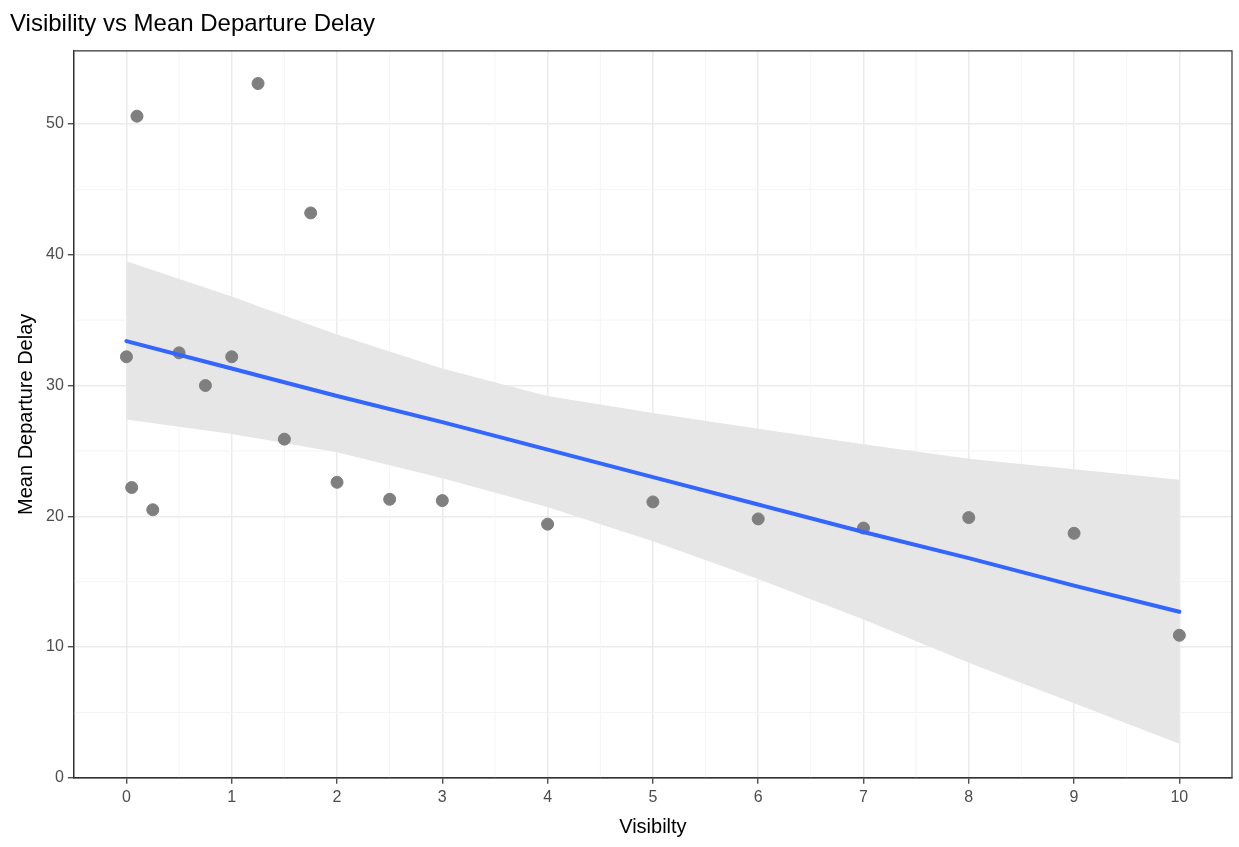 This screenshot has height=847, width=1239. I want to click on x-tick-label: 0, so click(126, 796).